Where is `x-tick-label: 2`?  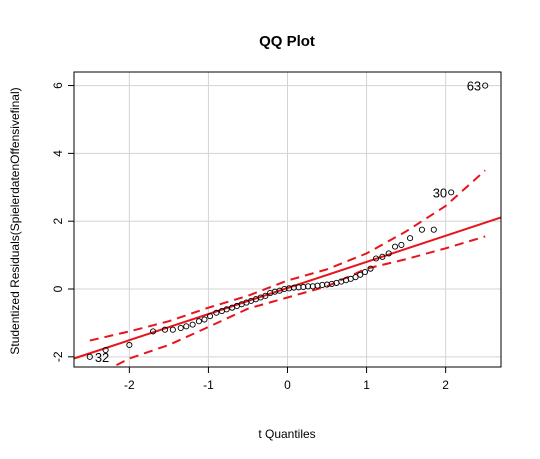 x-tick-label: 2 is located at coordinates (445, 385).